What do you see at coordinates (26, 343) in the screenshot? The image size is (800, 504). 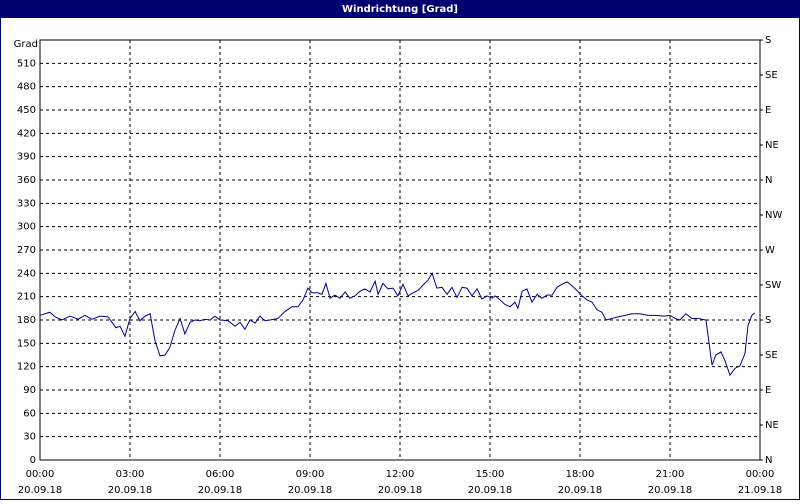 I see `y-tick-label: 150` at bounding box center [26, 343].